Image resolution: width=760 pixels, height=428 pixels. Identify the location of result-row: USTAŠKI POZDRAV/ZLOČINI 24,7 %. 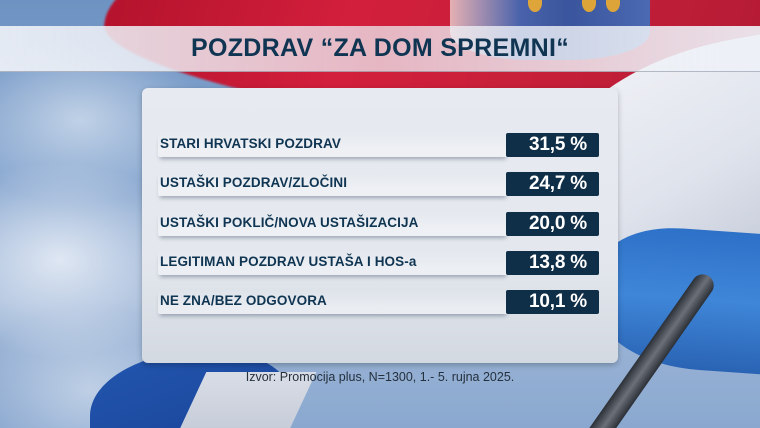
(380, 184).